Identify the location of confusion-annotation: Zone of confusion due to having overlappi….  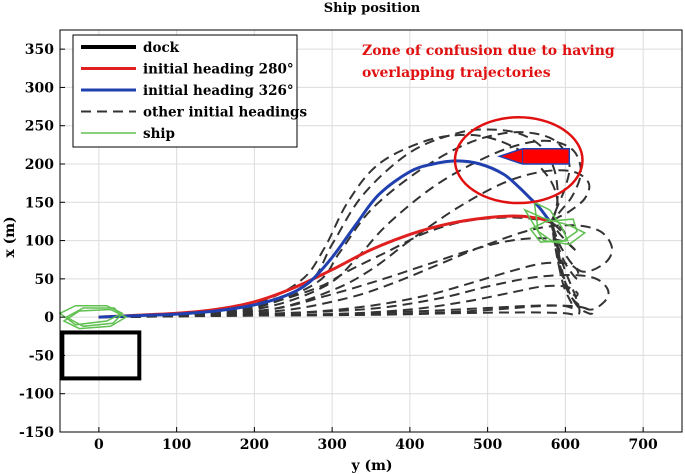
(488, 124).